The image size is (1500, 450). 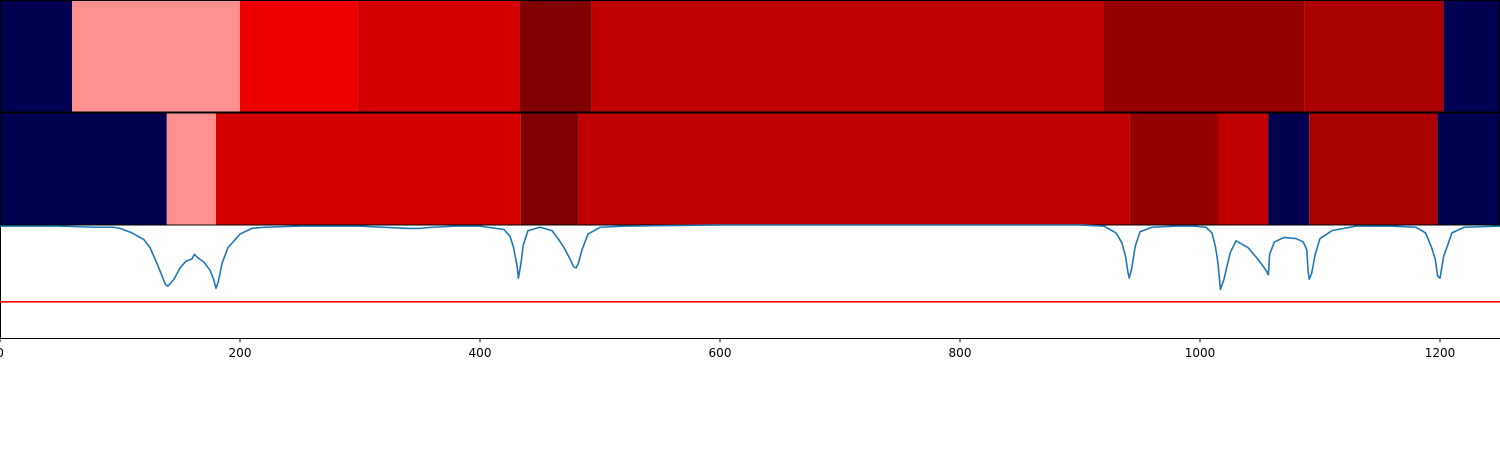 What do you see at coordinates (240, 353) in the screenshot?
I see `x-tick-label: 200` at bounding box center [240, 353].